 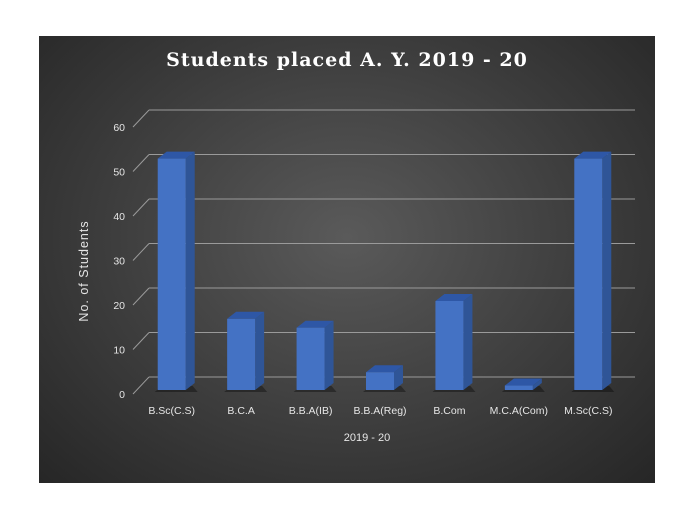 I want to click on x-tick-label: M.C.A(Com), so click(x=519, y=411).